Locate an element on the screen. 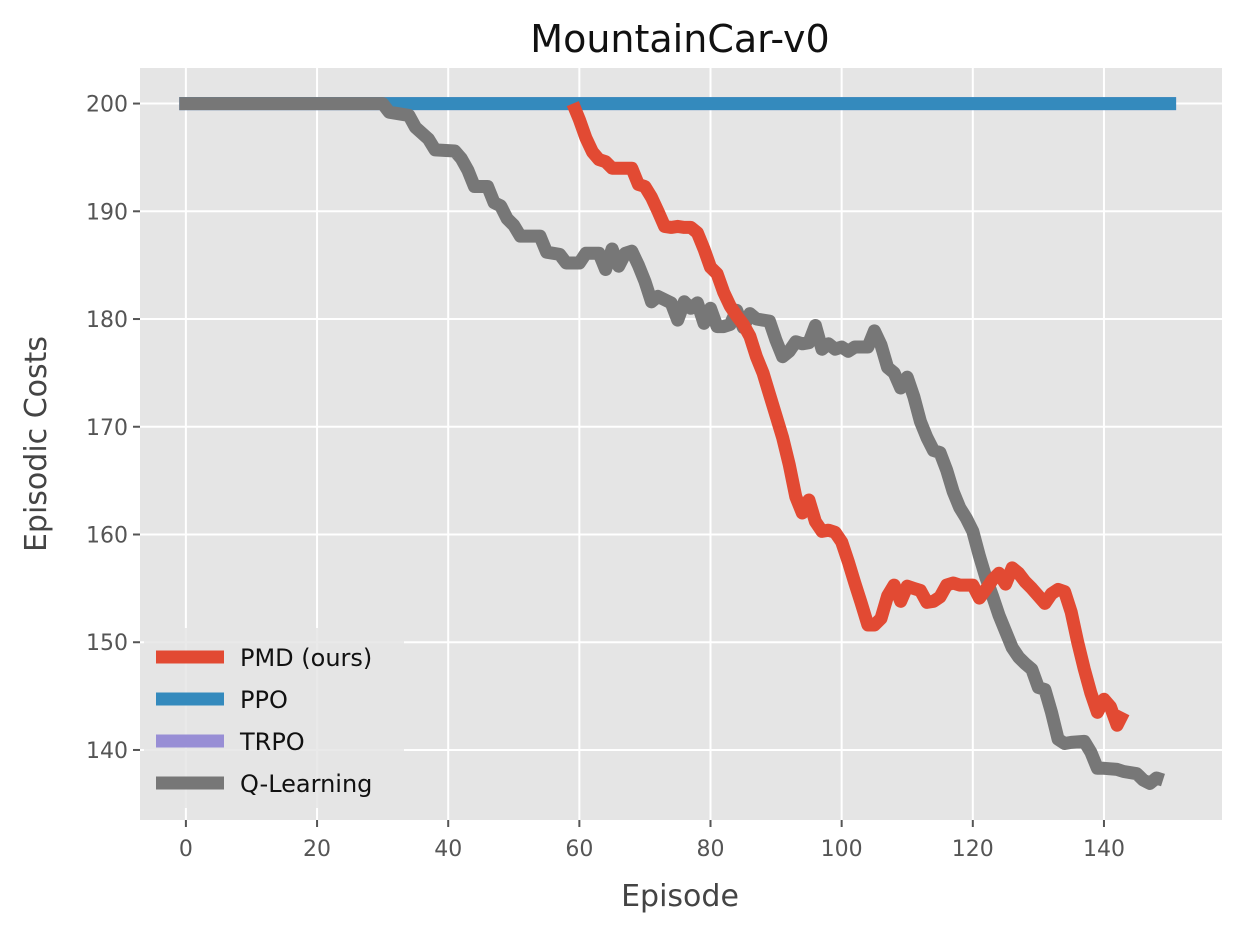  y-tick-label: 190 is located at coordinates (107, 212).